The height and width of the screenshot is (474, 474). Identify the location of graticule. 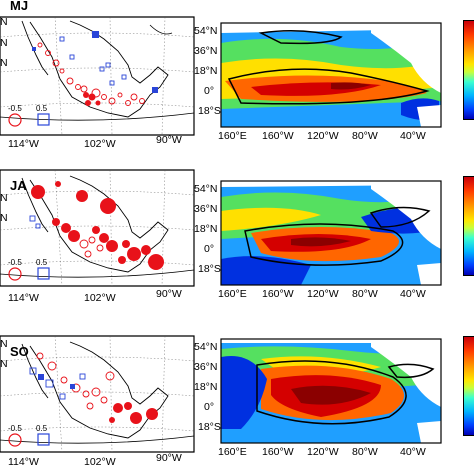
(97, 76).